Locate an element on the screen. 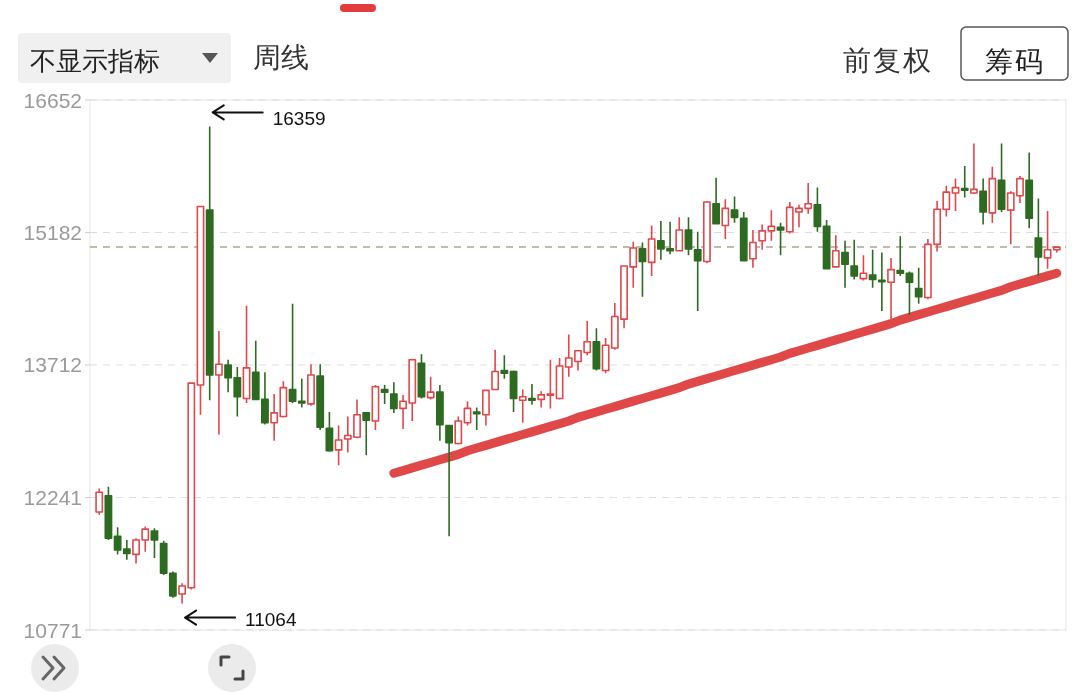 The image size is (1080, 694). y-tick-label: 15182 is located at coordinates (52, 232).